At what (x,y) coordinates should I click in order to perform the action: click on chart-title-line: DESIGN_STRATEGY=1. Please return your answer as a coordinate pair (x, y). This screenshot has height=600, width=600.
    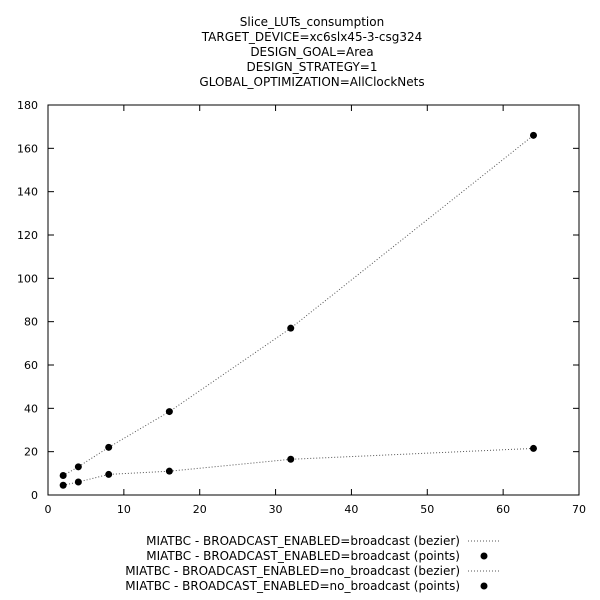
    Looking at the image, I should click on (312, 67).